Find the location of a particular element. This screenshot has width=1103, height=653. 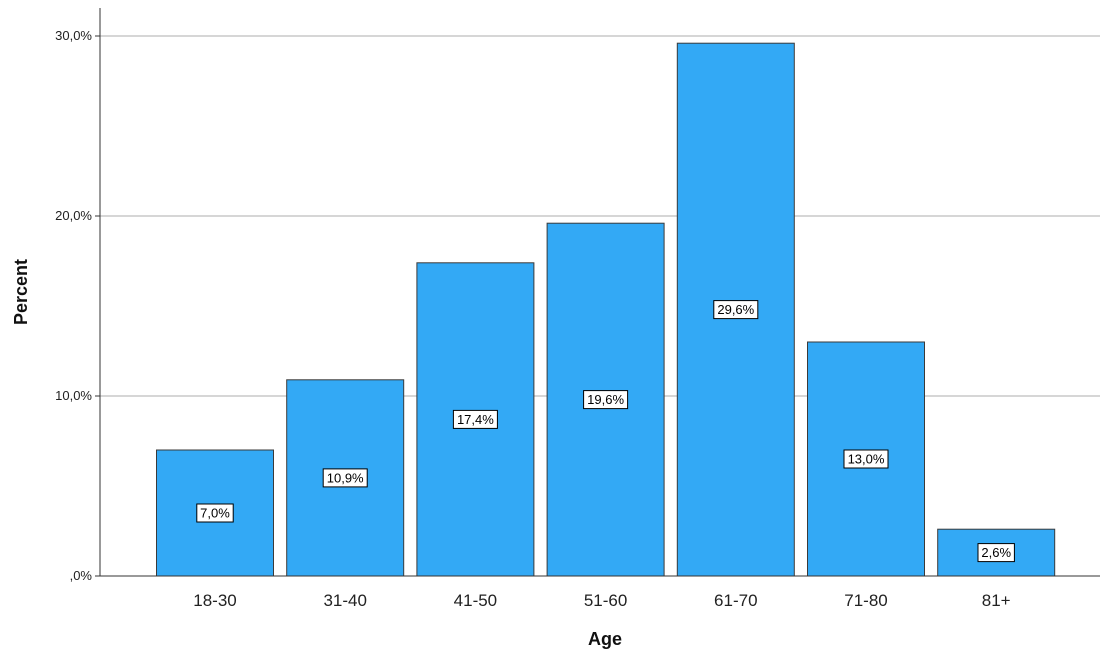

data-label: 29,6% is located at coordinates (735, 309).